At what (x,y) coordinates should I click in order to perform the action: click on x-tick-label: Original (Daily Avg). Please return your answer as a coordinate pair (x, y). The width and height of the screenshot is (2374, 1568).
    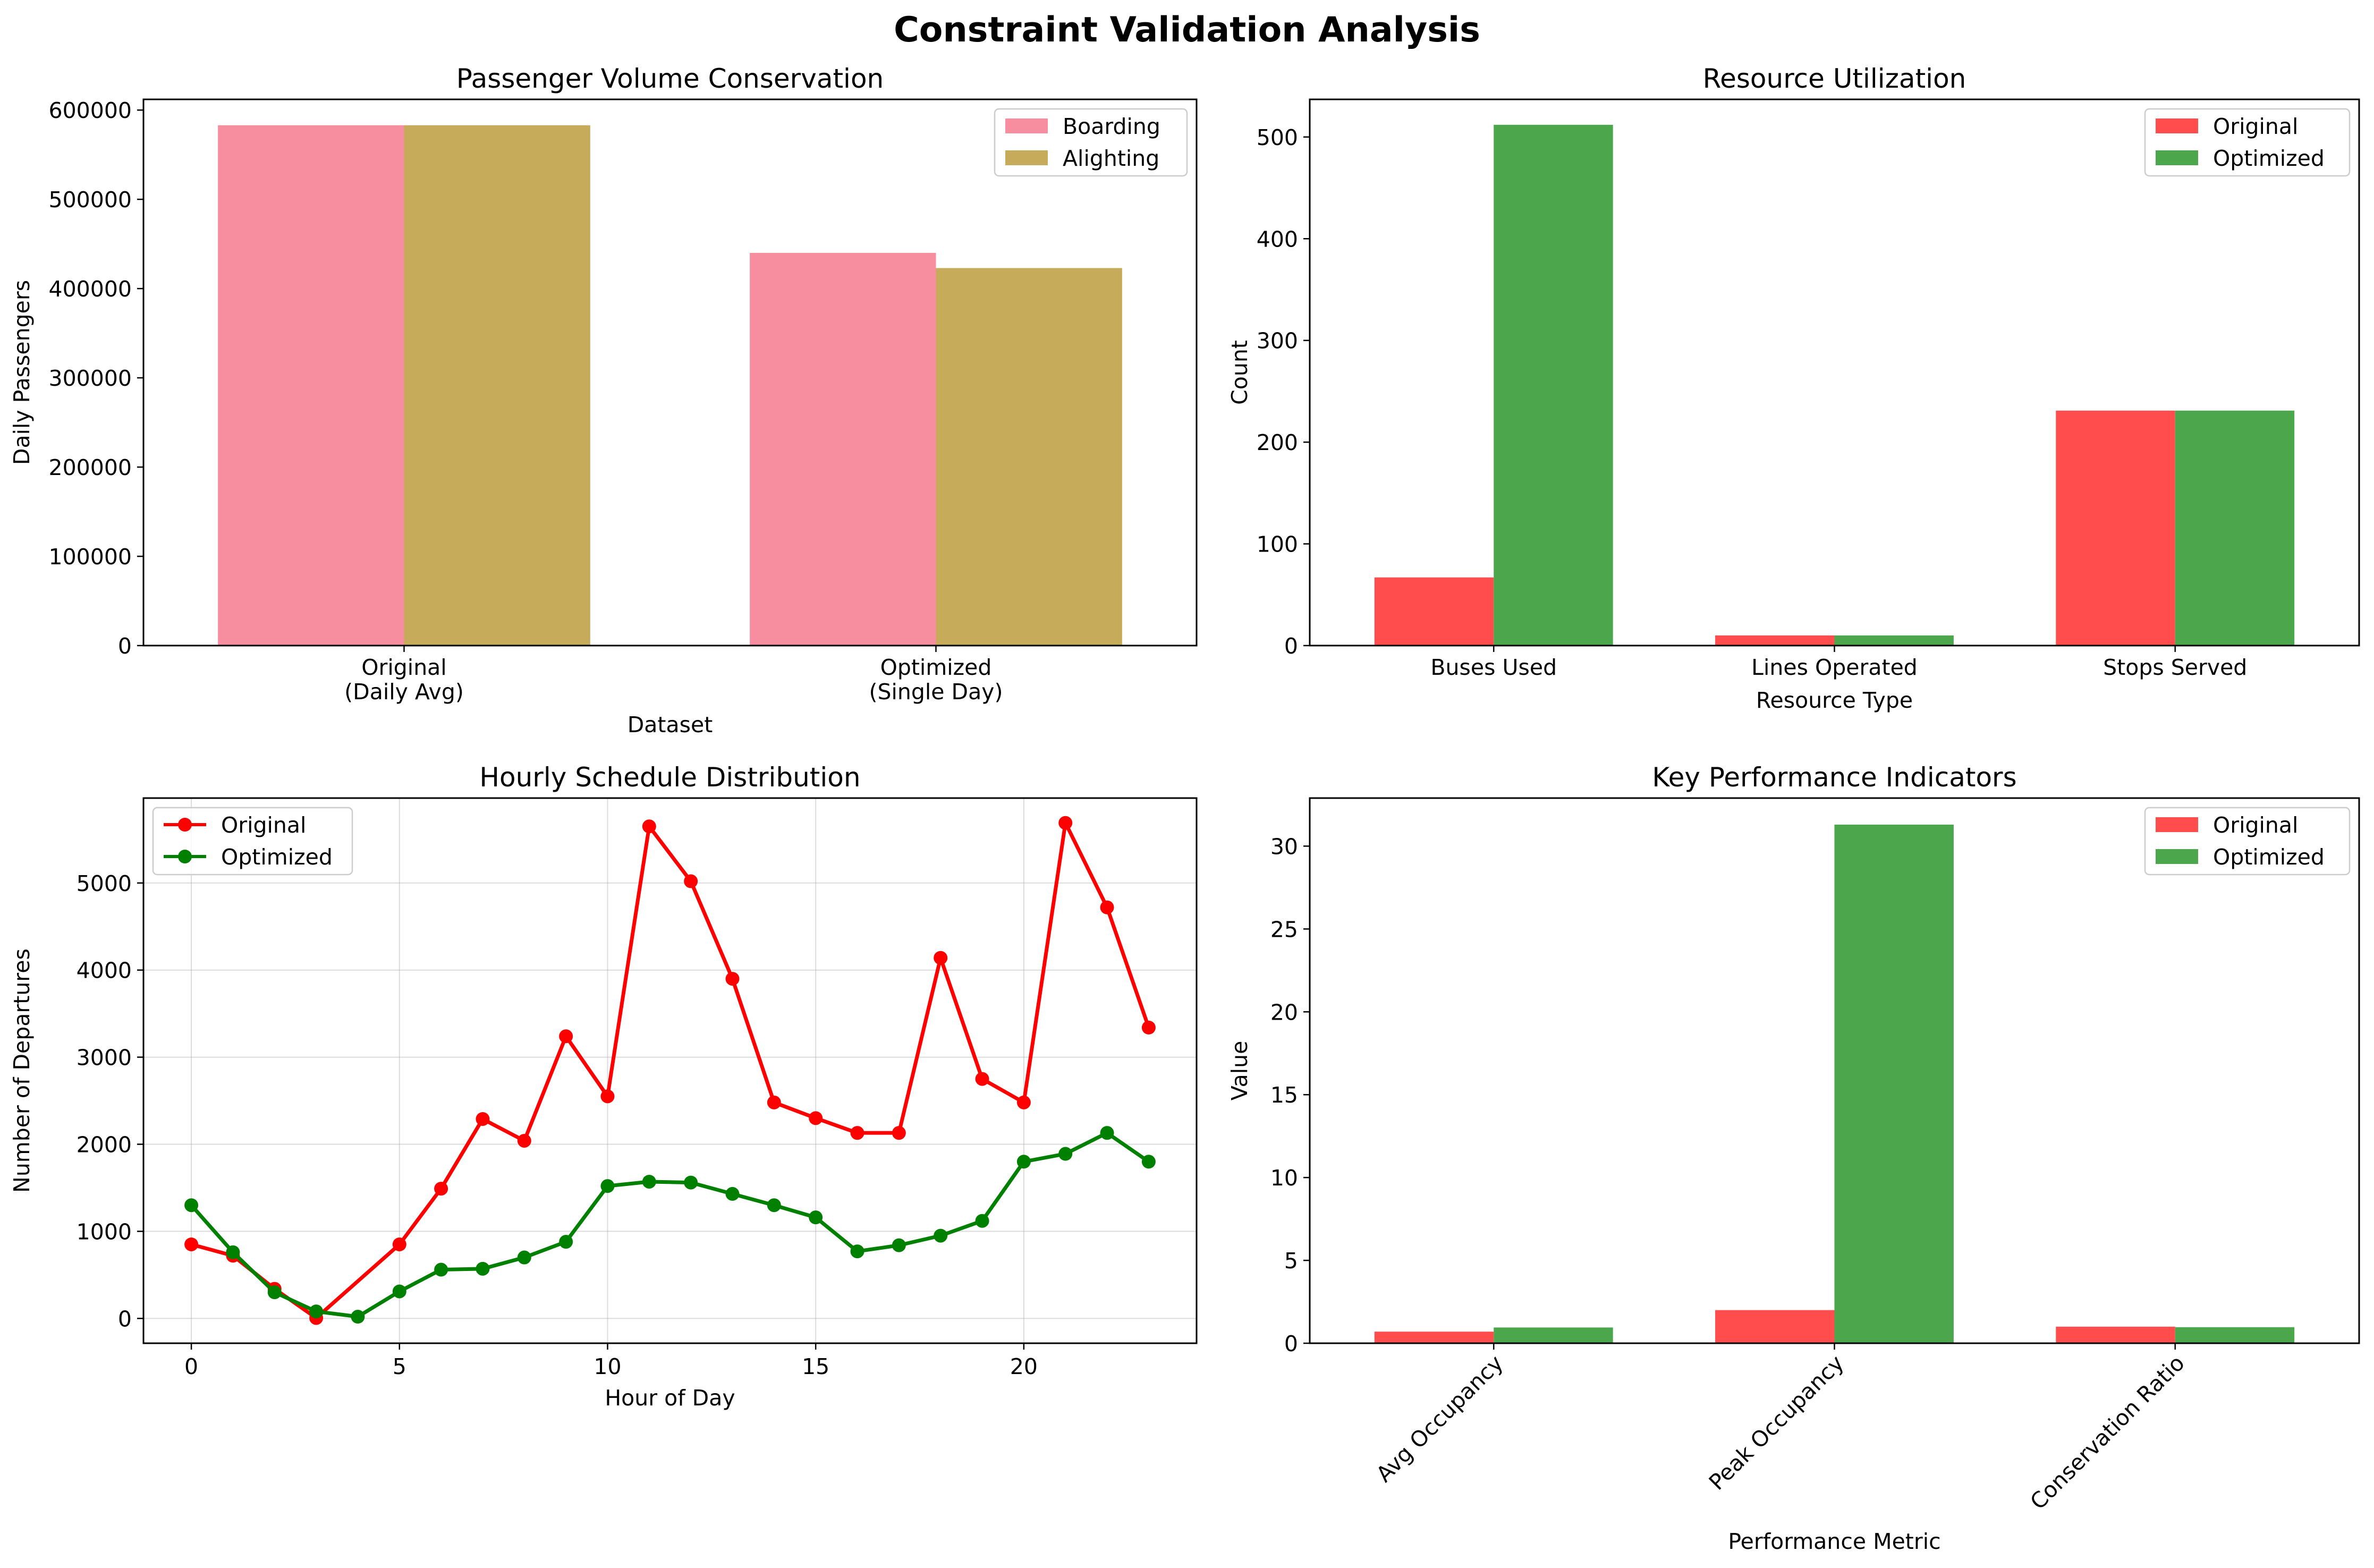
    Looking at the image, I should click on (404, 680).